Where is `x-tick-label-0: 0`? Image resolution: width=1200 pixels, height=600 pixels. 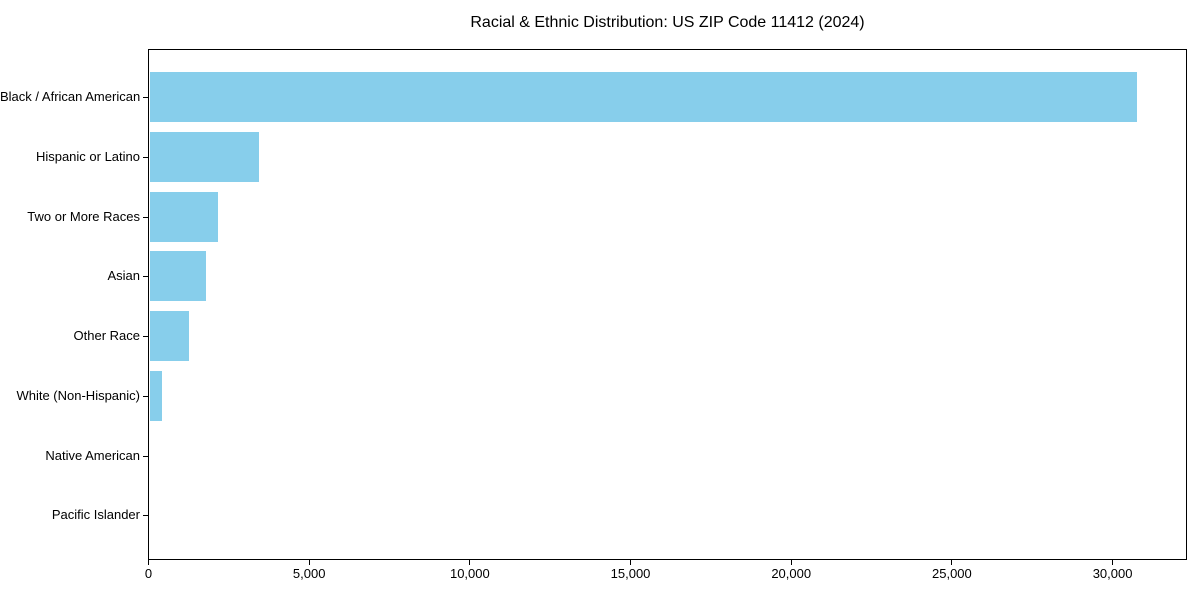 x-tick-label-0: 0 is located at coordinates (148, 573).